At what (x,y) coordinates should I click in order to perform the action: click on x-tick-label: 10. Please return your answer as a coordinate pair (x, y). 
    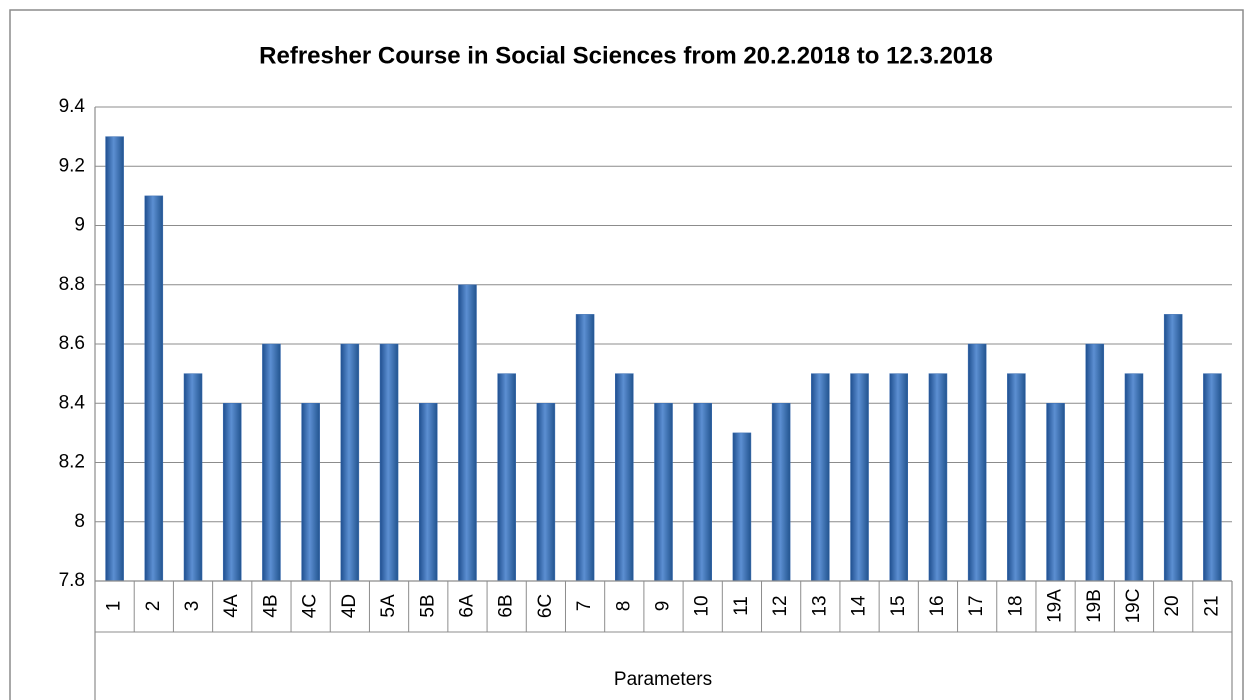
    Looking at the image, I should click on (702, 605).